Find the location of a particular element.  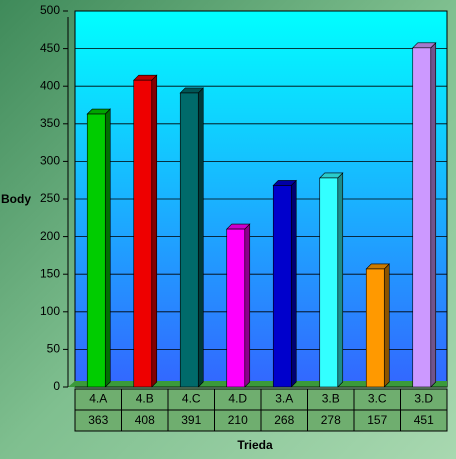

x-tick-label: 3.D is located at coordinates (423, 399).